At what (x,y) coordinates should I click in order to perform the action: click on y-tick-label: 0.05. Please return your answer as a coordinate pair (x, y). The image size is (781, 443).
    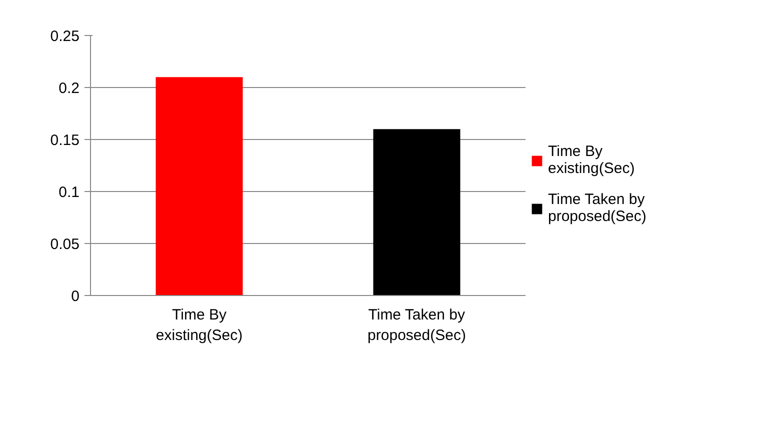
    Looking at the image, I should click on (65, 244).